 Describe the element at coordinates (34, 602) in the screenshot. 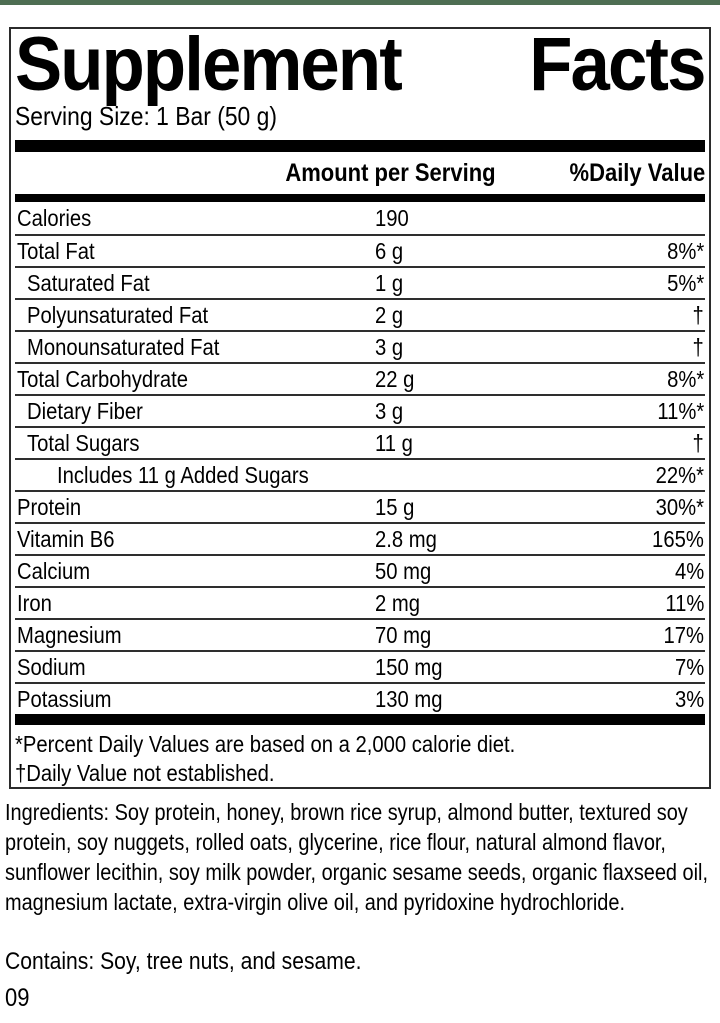

I see `nutrient-name: Iron` at that location.